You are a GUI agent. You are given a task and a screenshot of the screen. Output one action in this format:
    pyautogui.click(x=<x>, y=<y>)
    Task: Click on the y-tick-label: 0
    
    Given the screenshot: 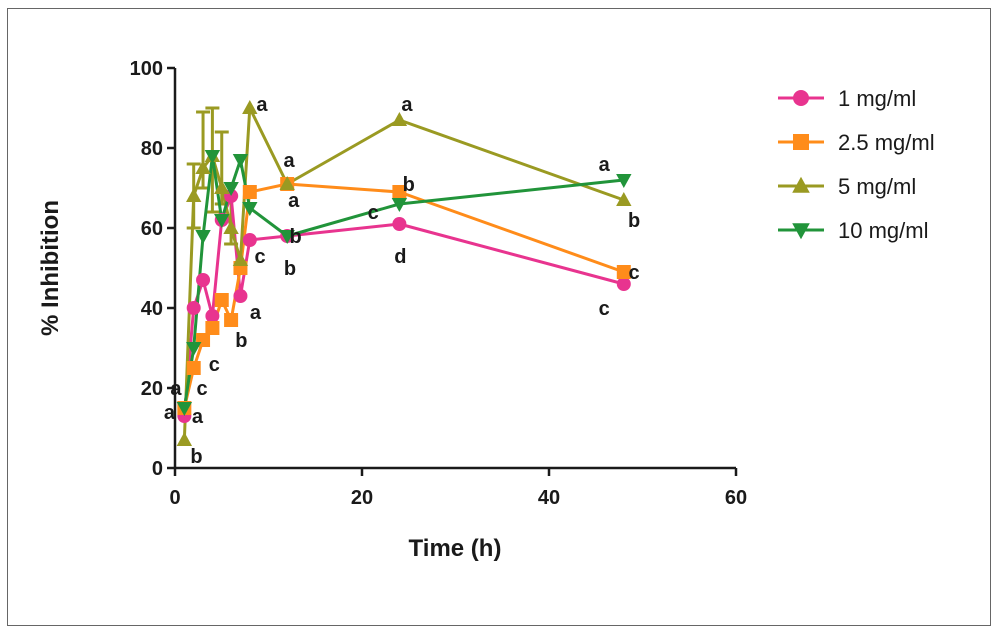 What is the action you would take?
    pyautogui.click(x=157, y=469)
    